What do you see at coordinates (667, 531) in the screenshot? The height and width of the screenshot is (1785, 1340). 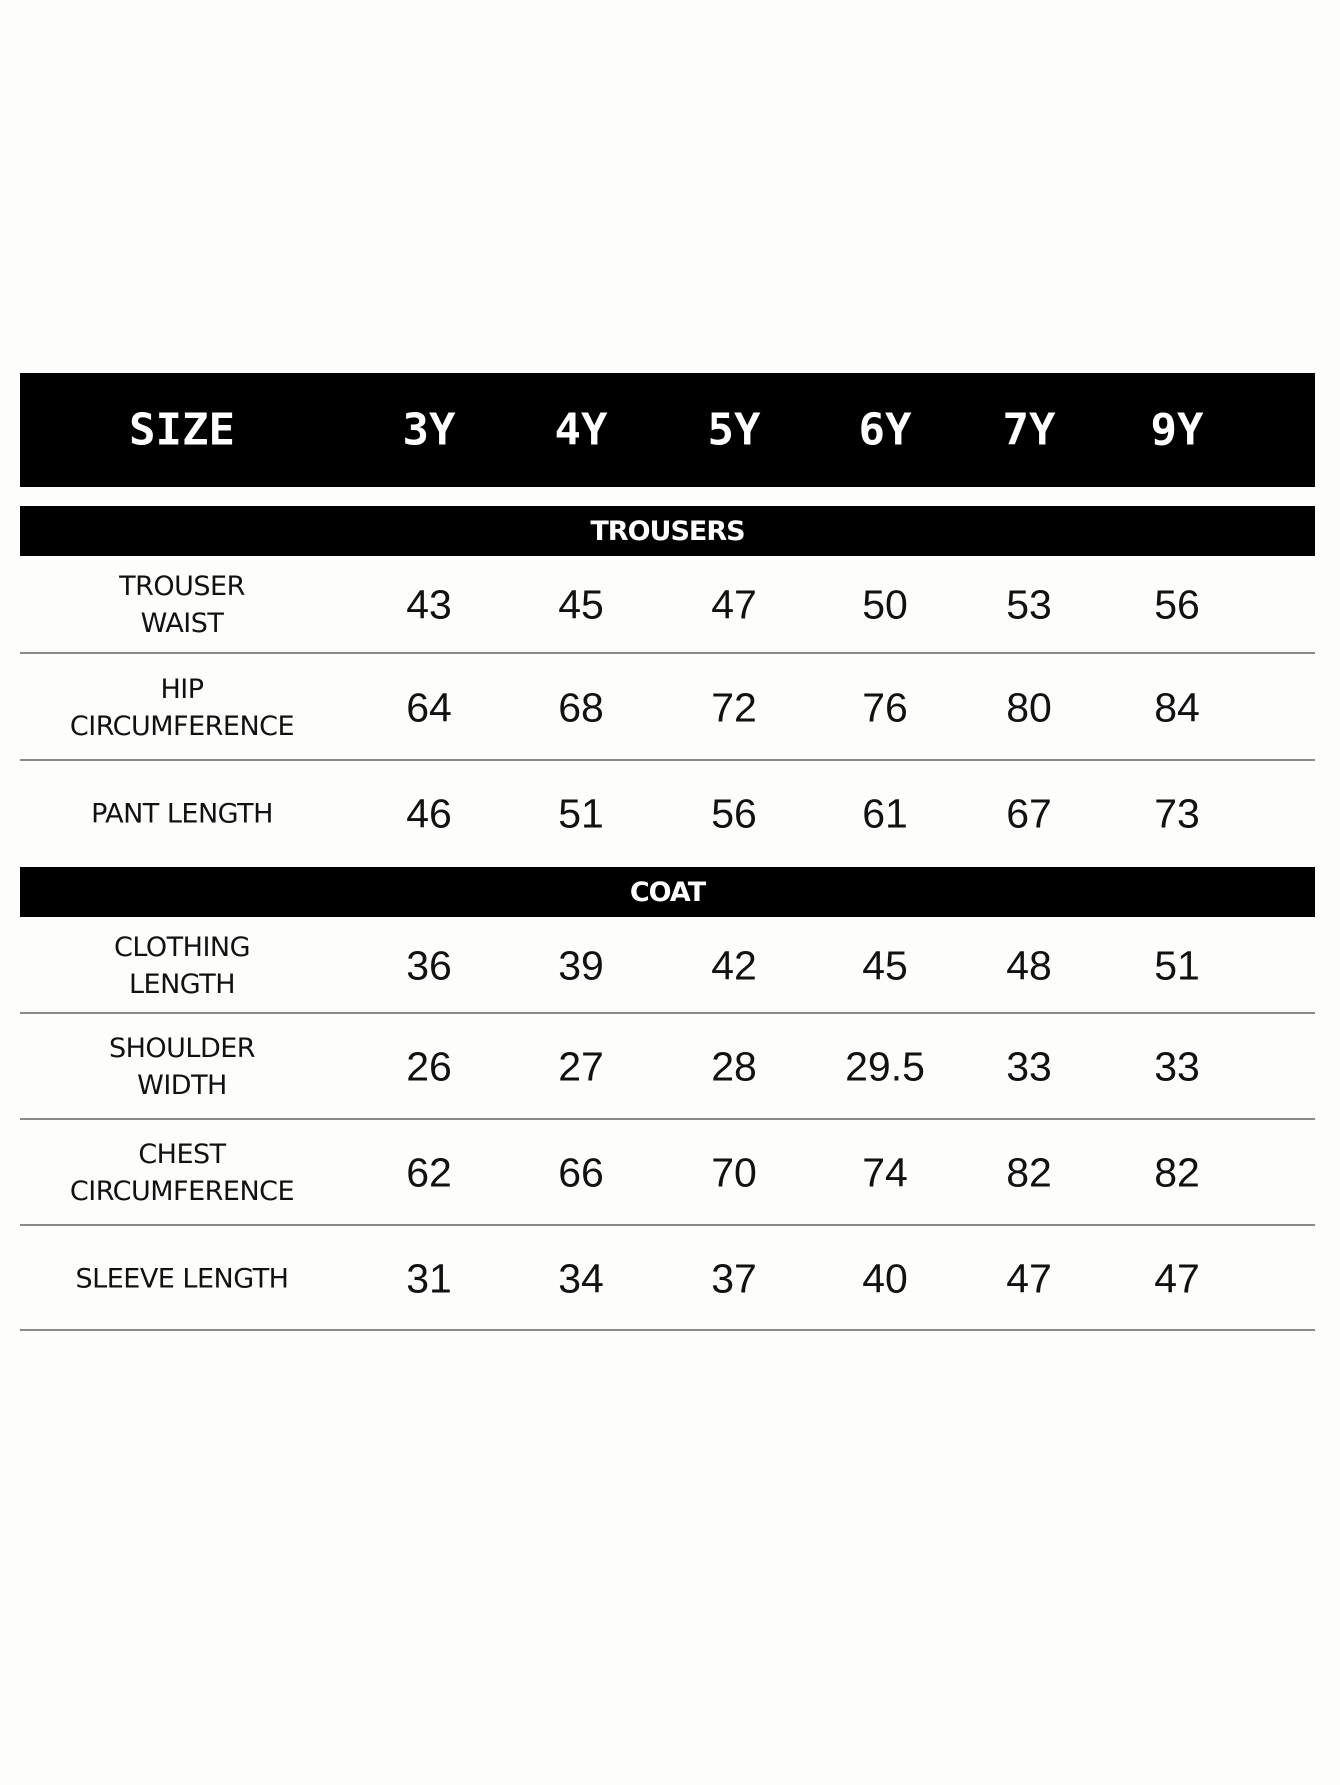 I see `section-header-0: TROUSERS` at bounding box center [667, 531].